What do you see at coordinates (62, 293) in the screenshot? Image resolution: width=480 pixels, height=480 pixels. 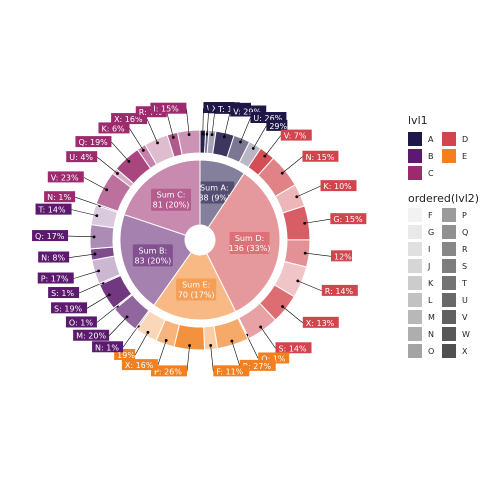 I see `callout-label: S: 1%` at bounding box center [62, 293].